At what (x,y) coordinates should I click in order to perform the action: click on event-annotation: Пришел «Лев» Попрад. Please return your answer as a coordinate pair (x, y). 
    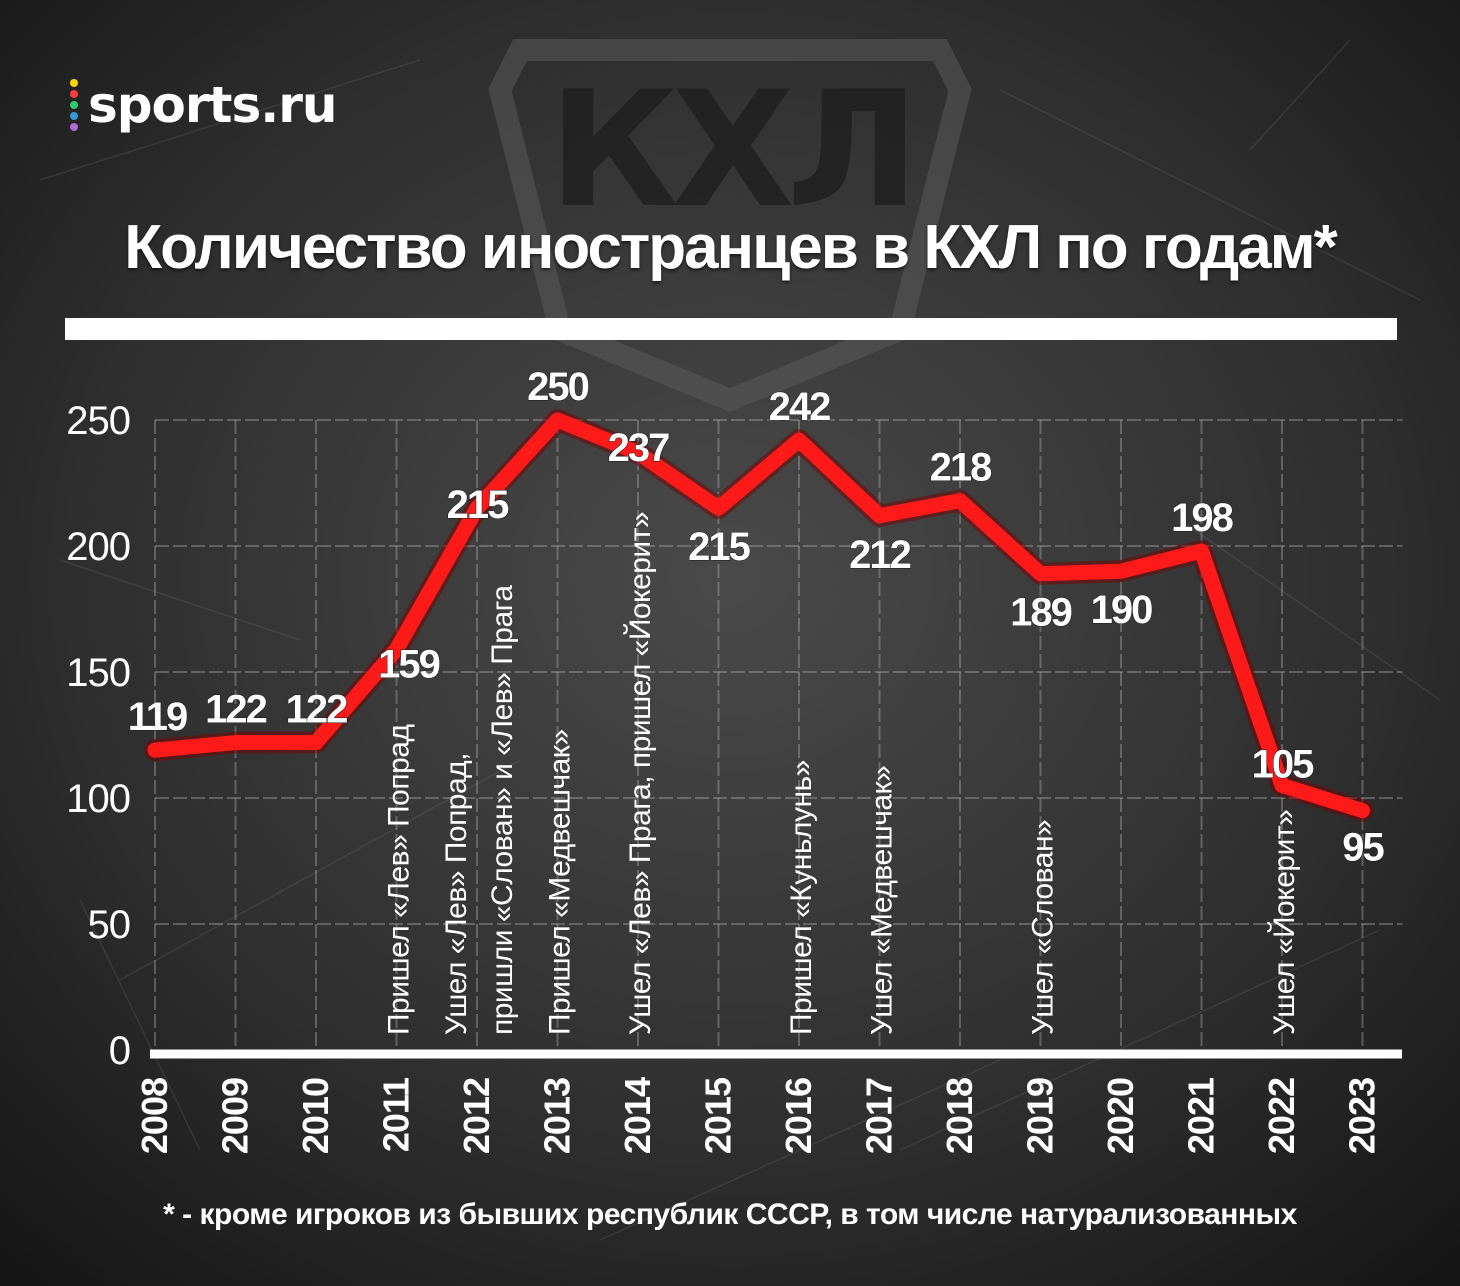
    Looking at the image, I should click on (399, 880).